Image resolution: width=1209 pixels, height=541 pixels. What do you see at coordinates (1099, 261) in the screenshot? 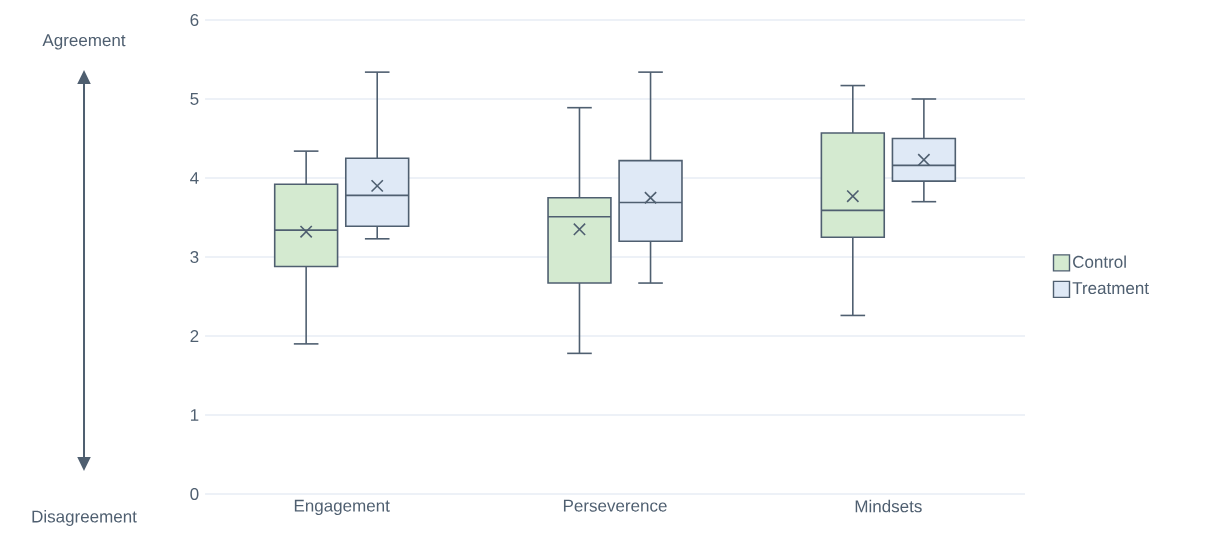
I see `legend-label: Control` at bounding box center [1099, 261].